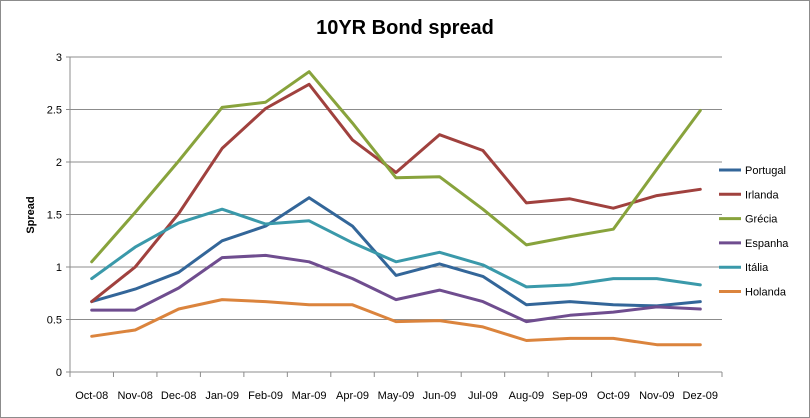 The height and width of the screenshot is (418, 810). What do you see at coordinates (396, 248) in the screenshot?
I see `series-line-itália` at bounding box center [396, 248].